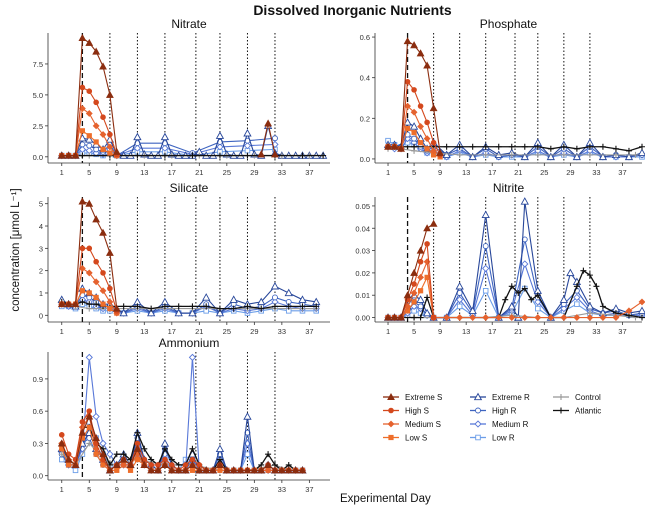 Image resolution: width=645 pixels, height=510 pixels. What do you see at coordinates (189, 343) in the screenshot?
I see `panel-title: Ammonium` at bounding box center [189, 343].